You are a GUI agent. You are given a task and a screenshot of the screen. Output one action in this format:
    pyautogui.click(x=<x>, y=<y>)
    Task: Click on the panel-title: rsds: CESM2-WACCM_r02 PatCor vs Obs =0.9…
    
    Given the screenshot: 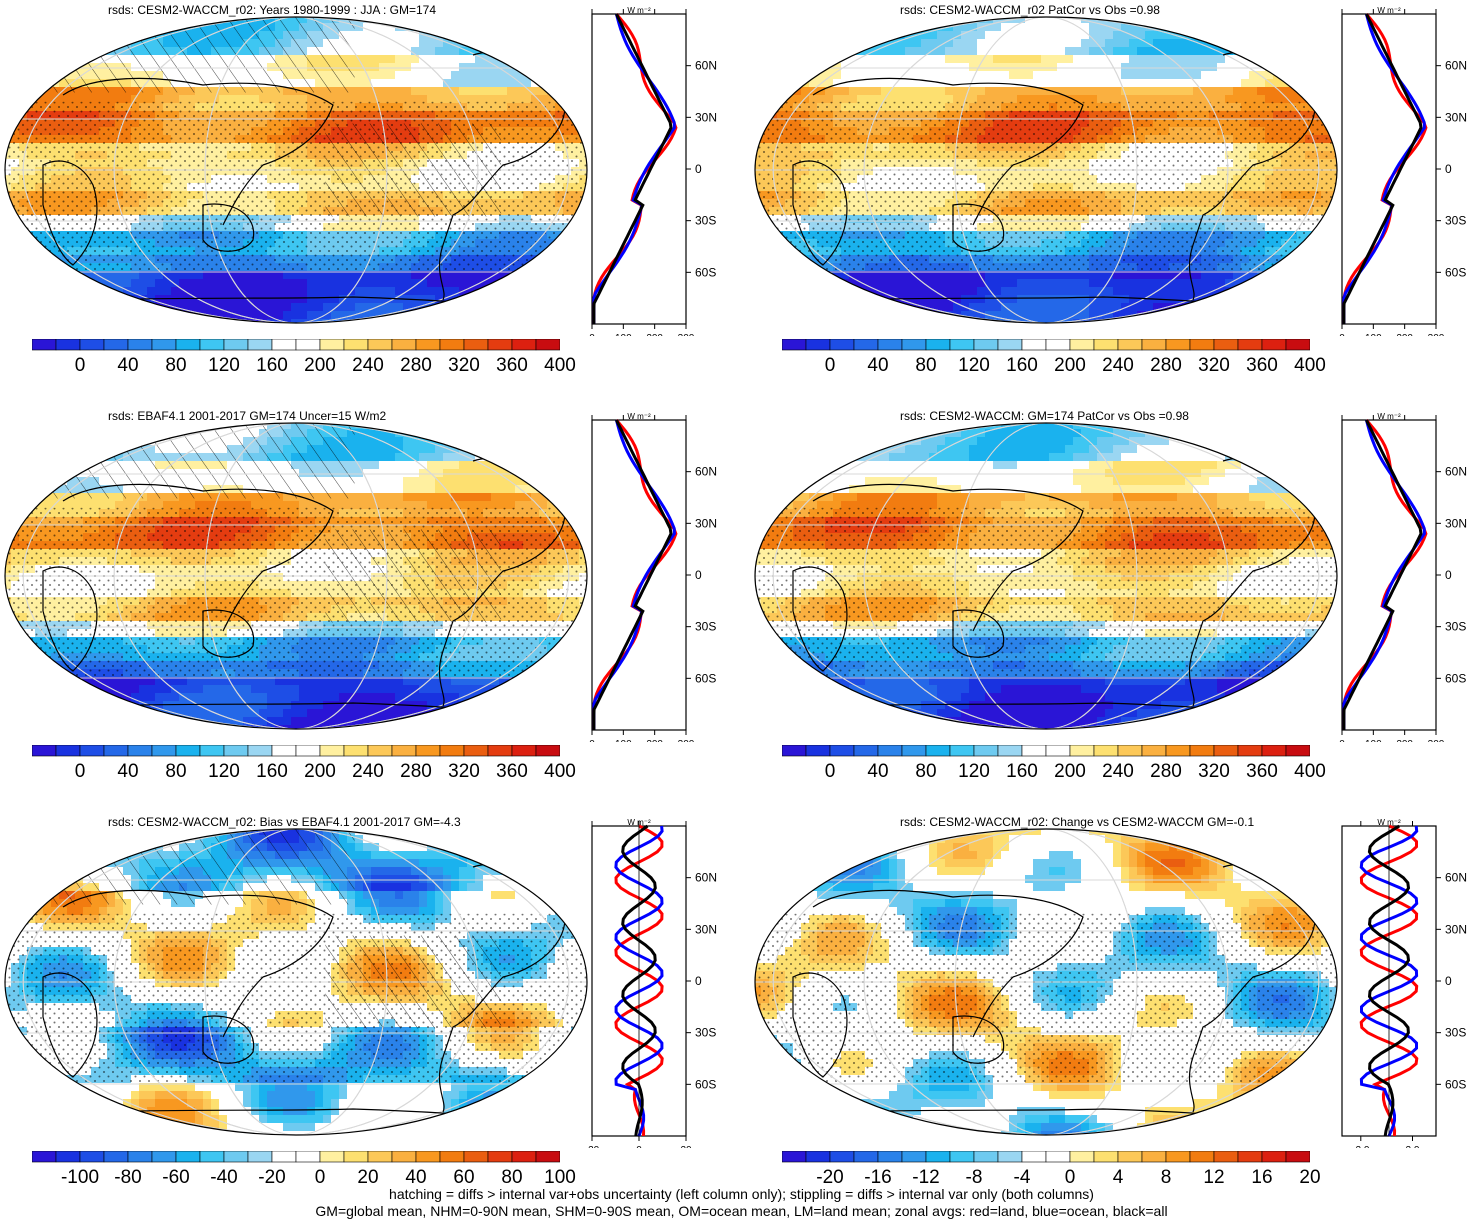 What is the action you would take?
    pyautogui.click(x=1030, y=10)
    